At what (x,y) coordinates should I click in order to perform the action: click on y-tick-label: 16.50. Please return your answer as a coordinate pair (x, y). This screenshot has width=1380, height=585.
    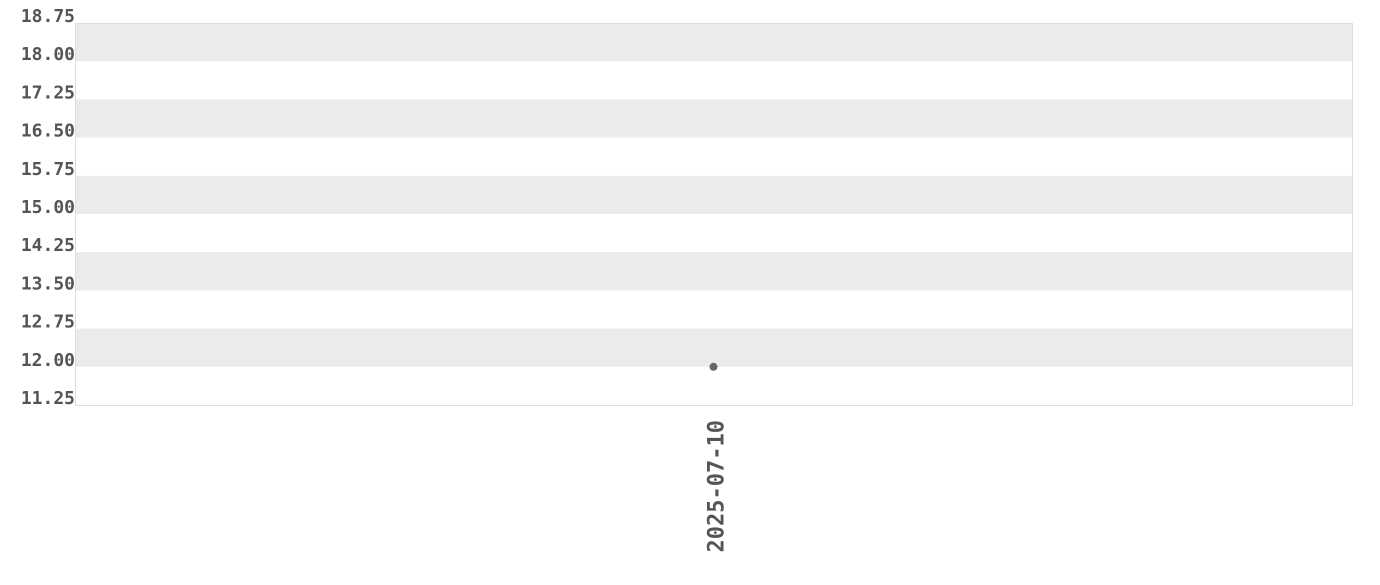
    Looking at the image, I should click on (48, 131).